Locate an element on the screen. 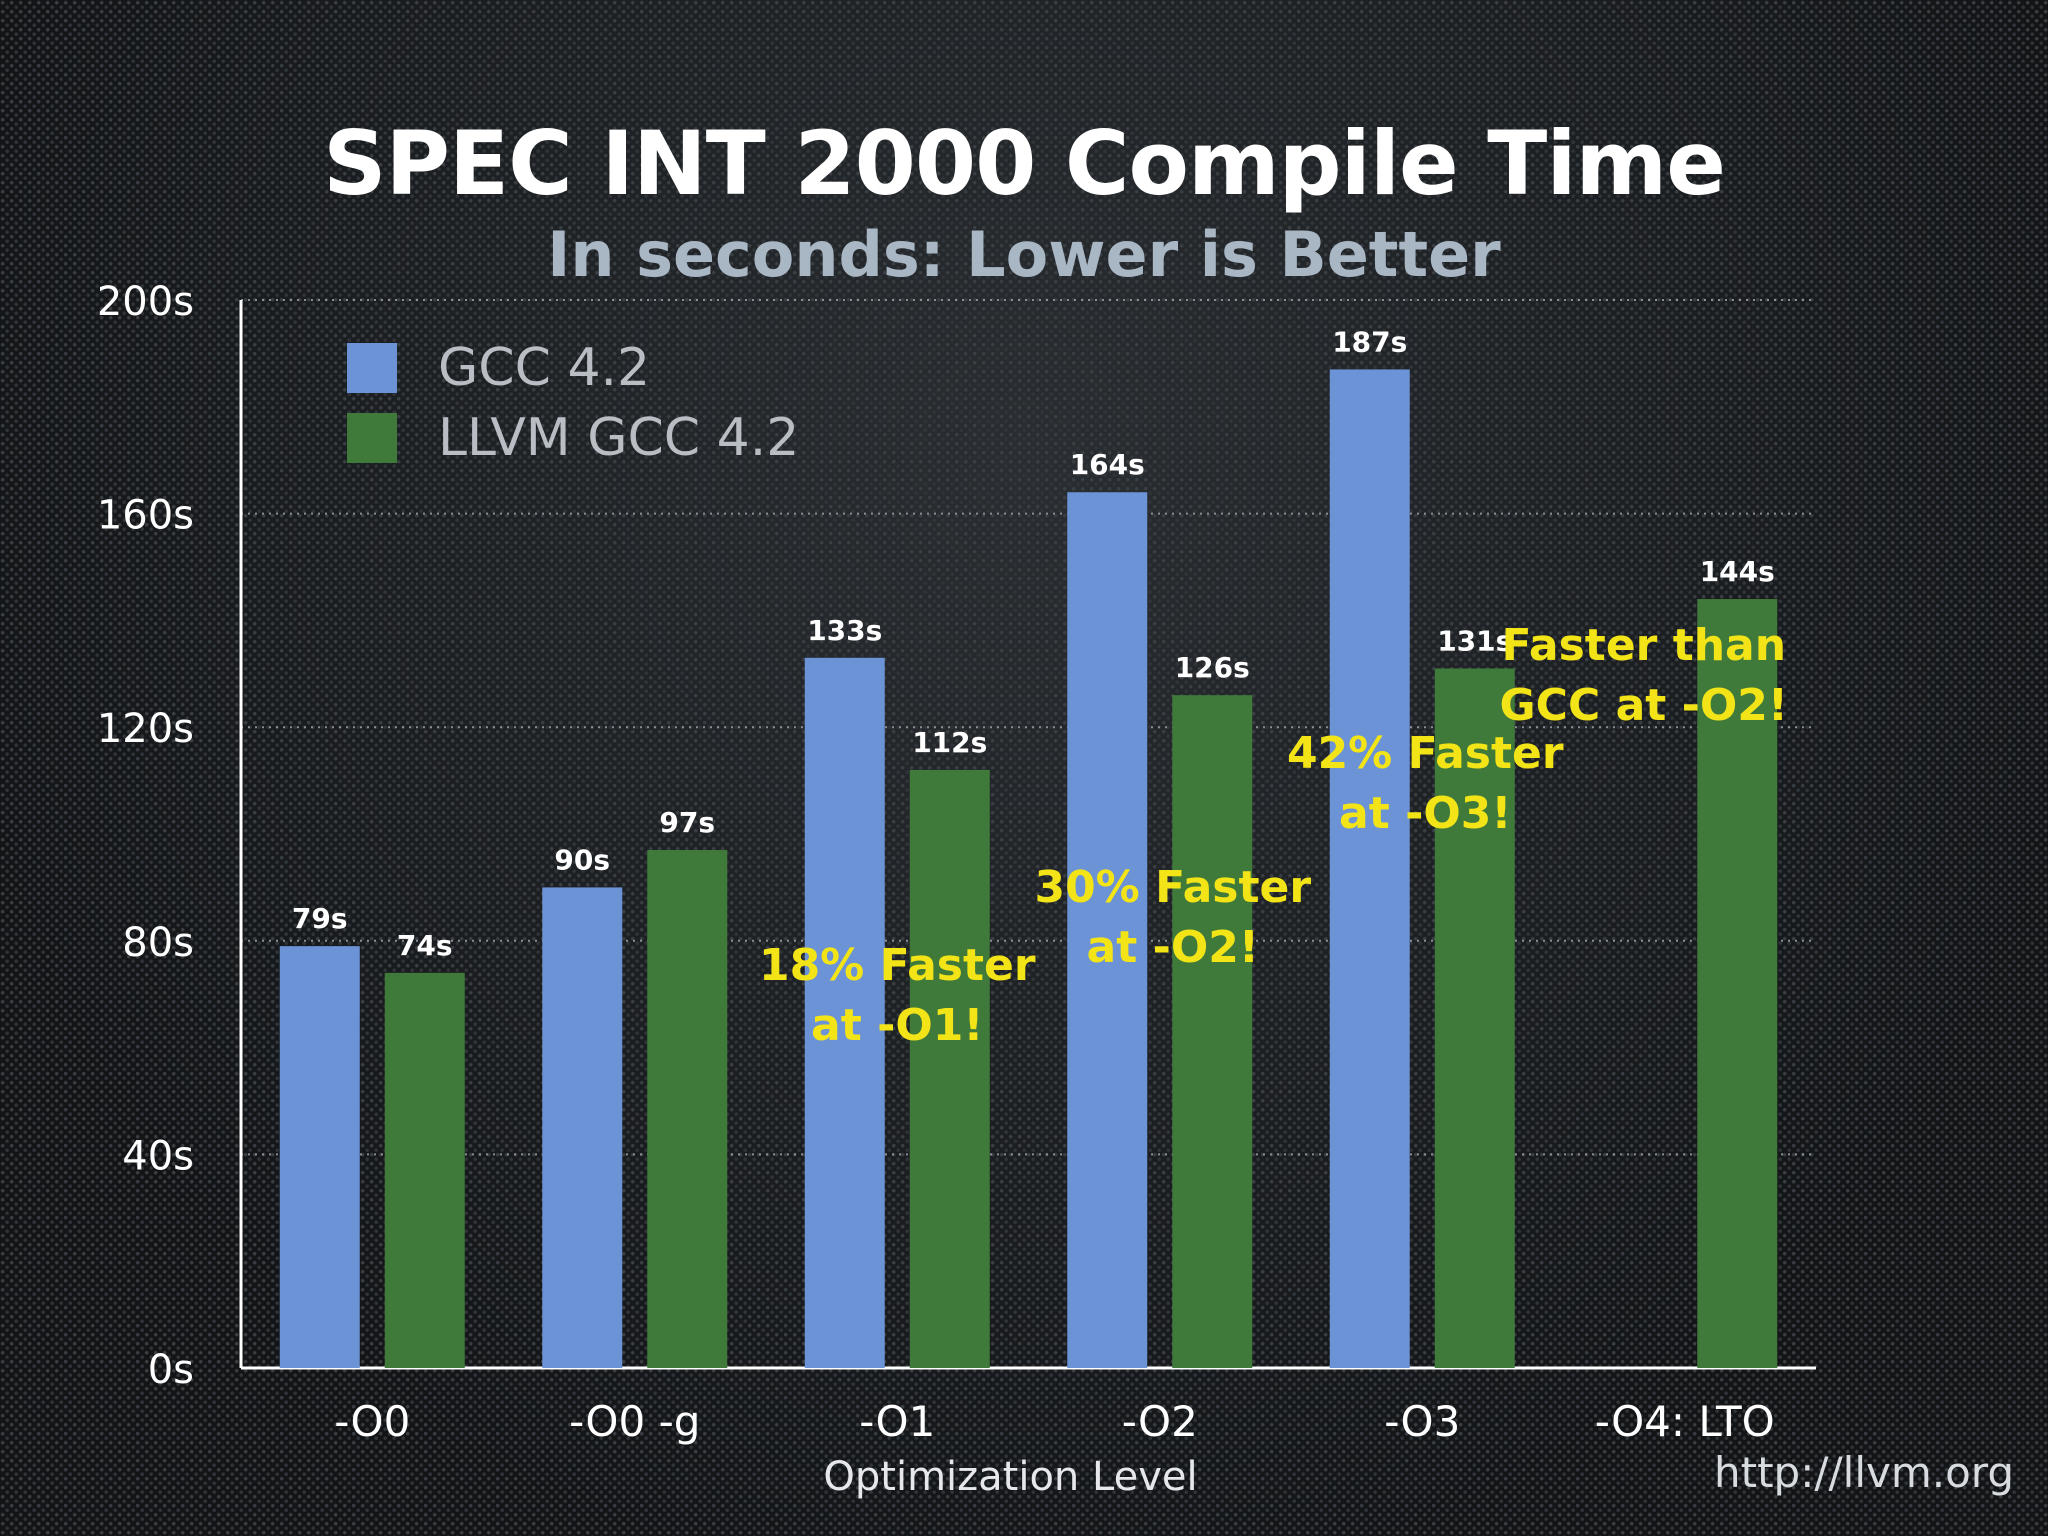 The height and width of the screenshot is (1536, 2048). bar-value-label: 90s is located at coordinates (582, 859).